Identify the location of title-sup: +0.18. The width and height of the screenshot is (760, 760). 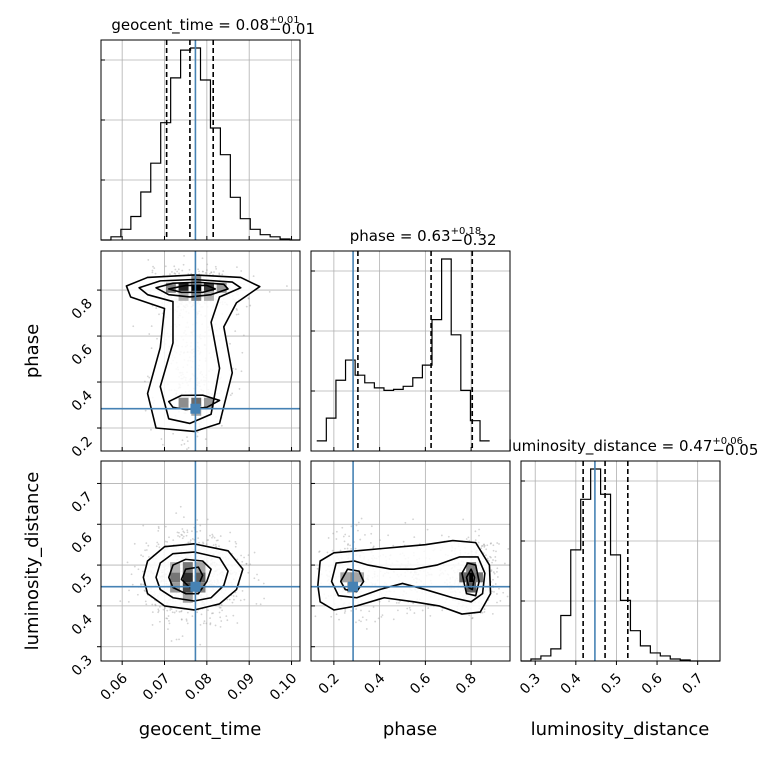
(466, 231).